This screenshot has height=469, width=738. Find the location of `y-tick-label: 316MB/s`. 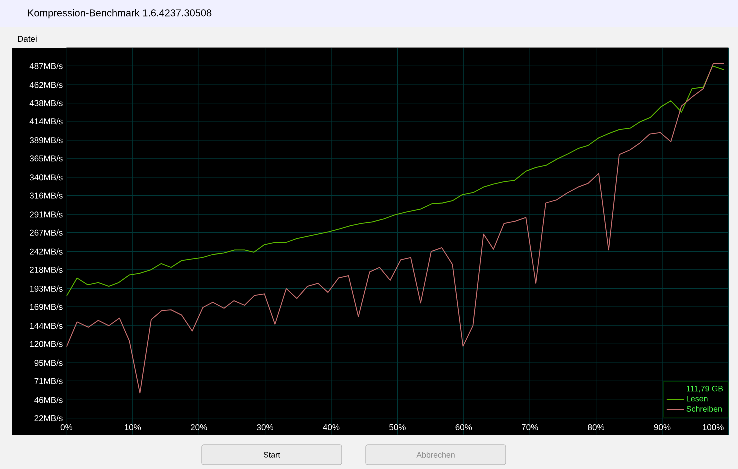

y-tick-label: 316MB/s is located at coordinates (46, 195).